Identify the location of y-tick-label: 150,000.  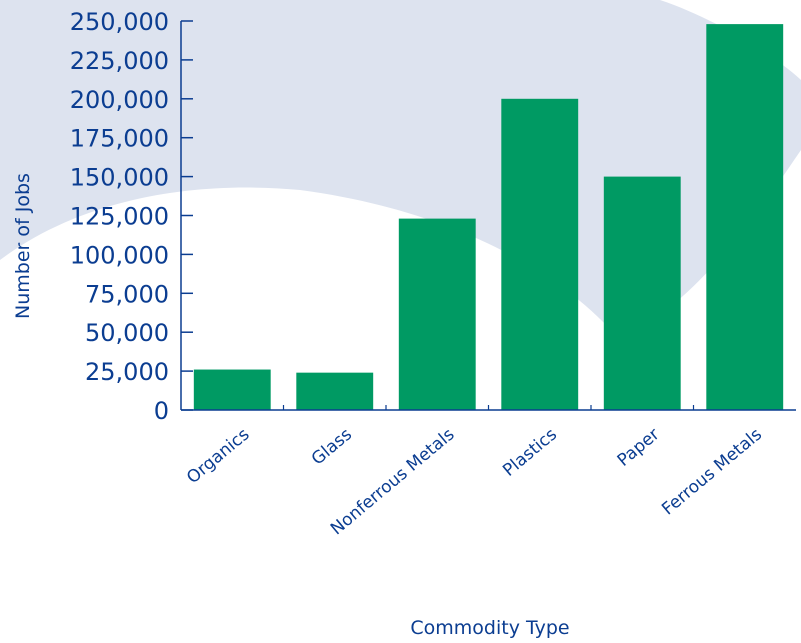
(119, 178).